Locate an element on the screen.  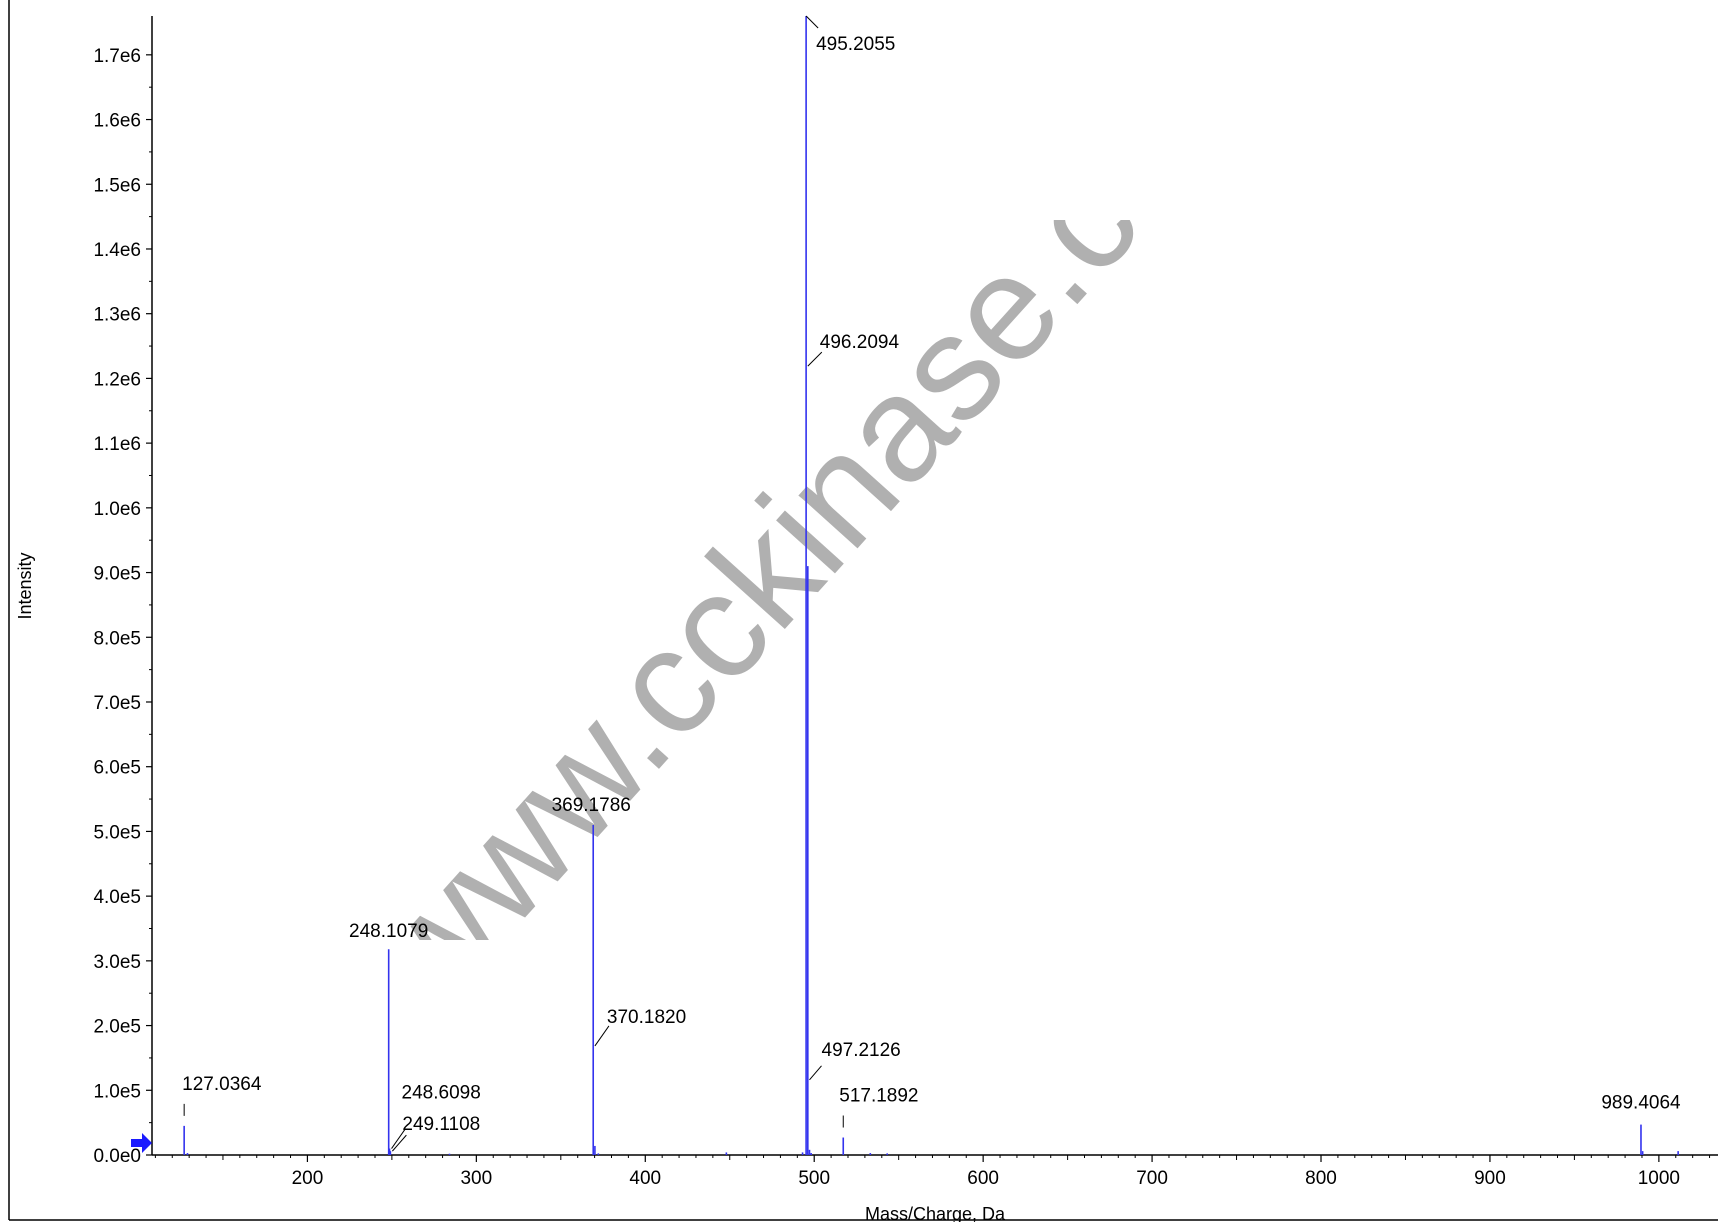
y-tick-label: 5.0e5 is located at coordinates (117, 832).